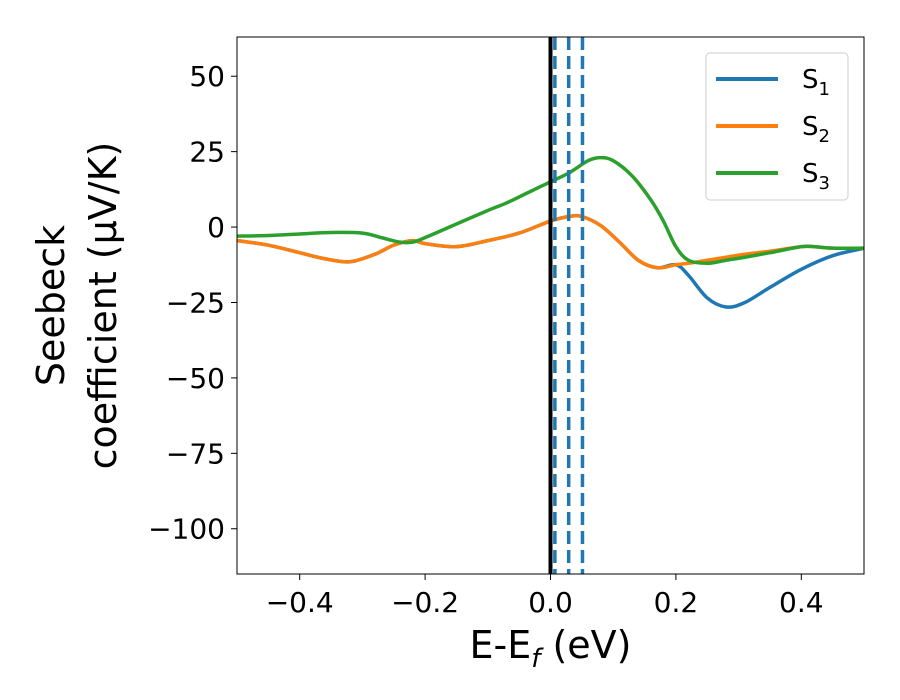 This screenshot has height=700, width=900. I want to click on x-tick-label: 0.0, so click(550, 602).